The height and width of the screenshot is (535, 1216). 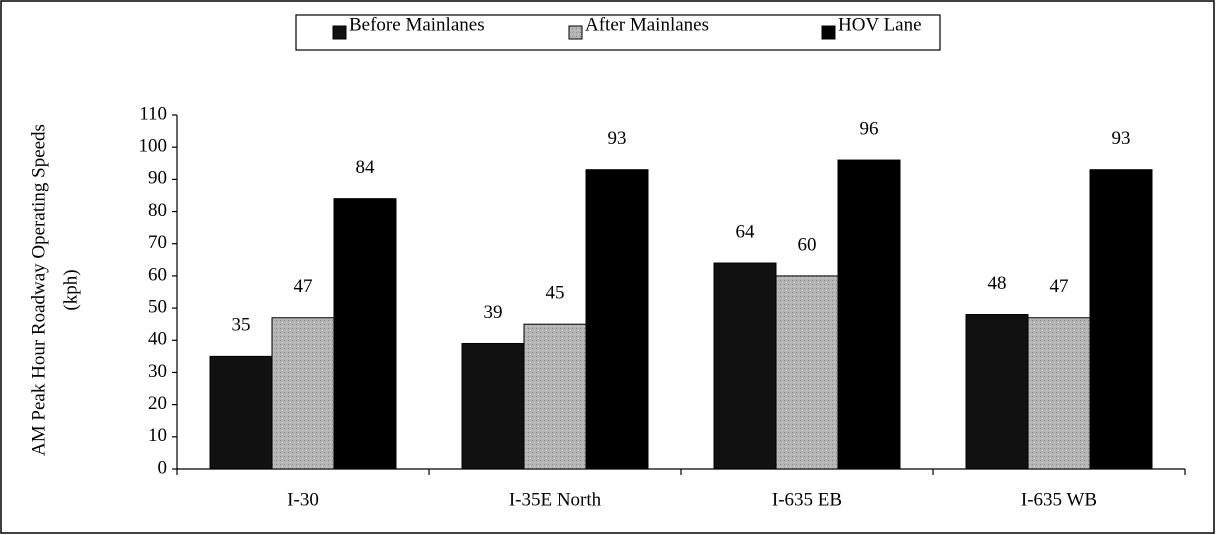 I want to click on y-axis-label: (kph), so click(x=70, y=289).